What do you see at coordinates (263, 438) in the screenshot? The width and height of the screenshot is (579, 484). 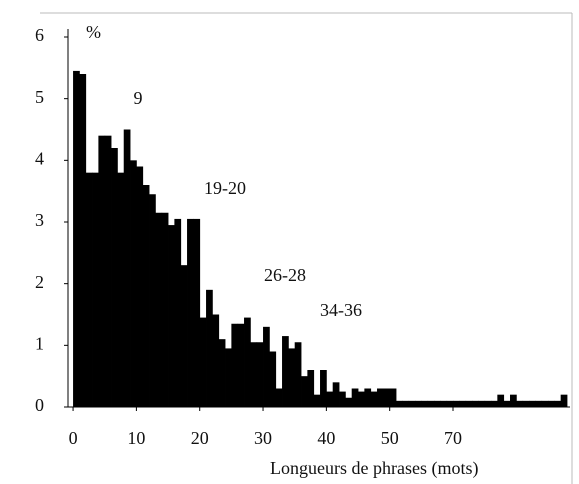 I see `x-tick-label: 30` at bounding box center [263, 438].